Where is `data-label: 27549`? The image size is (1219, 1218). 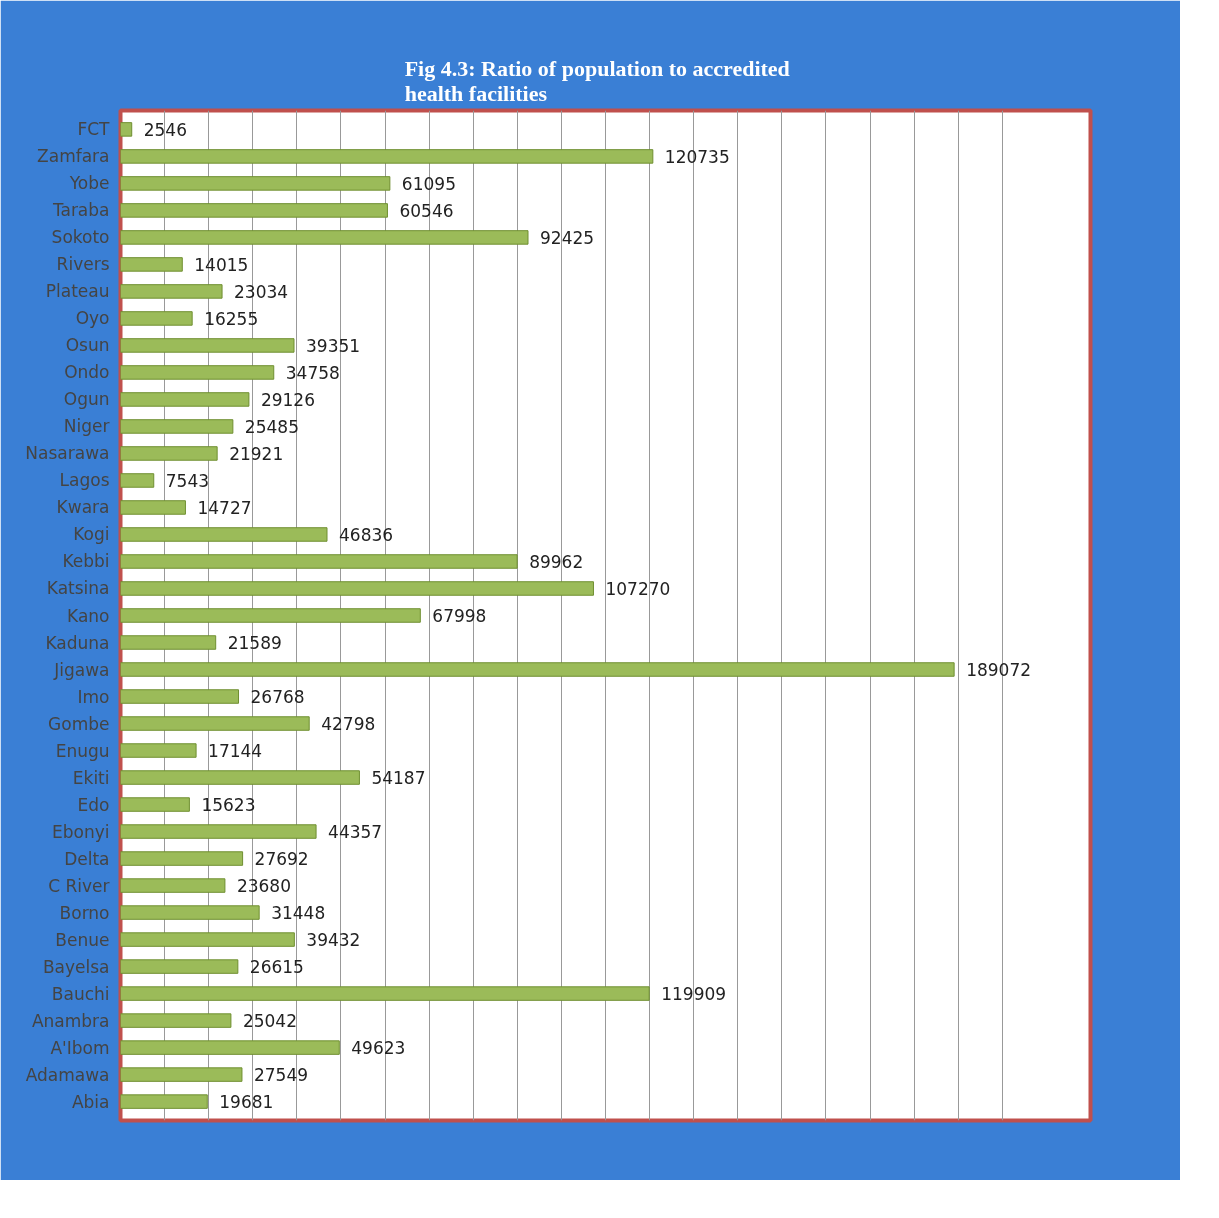 data-label: 27549 is located at coordinates (281, 1075).